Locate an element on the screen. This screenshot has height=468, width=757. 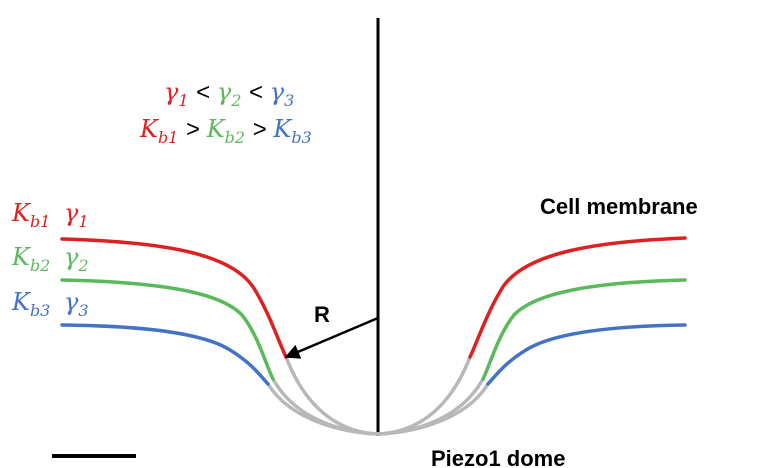
radius-label: R is located at coordinates (322, 314).